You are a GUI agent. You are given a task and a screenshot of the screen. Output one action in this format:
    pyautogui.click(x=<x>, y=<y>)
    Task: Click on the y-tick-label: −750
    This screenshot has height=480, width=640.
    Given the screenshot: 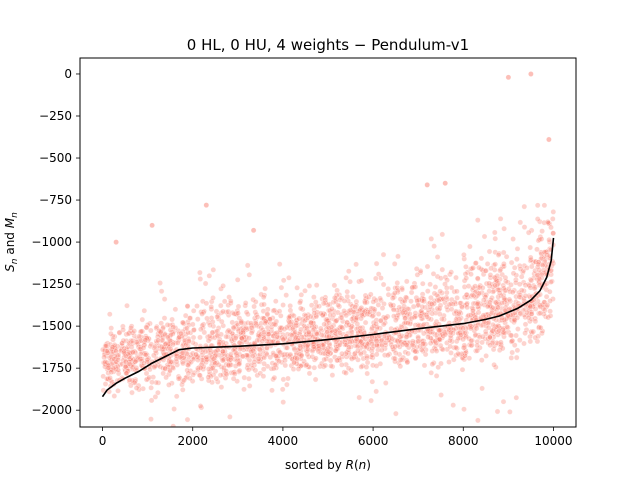 What is the action you would take?
    pyautogui.click(x=55, y=200)
    